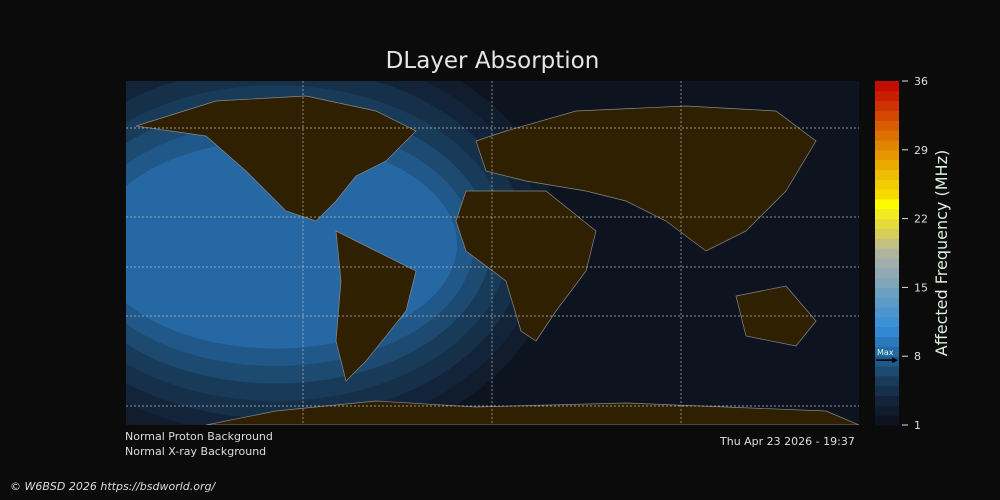 The height and width of the screenshot is (500, 1000). I want to click on max-marker-arrowhead, so click(895, 360).